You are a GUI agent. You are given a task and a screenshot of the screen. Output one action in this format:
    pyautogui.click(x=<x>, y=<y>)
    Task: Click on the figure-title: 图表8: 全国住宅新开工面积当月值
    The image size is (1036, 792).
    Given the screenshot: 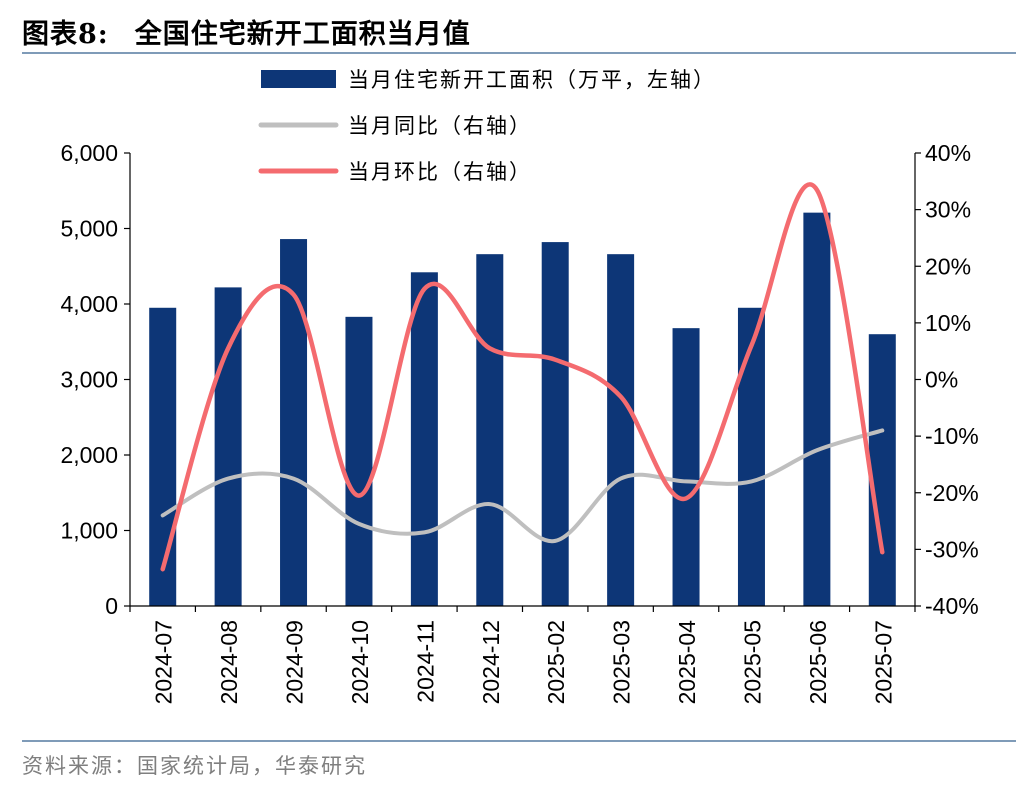 What is the action you would take?
    pyautogui.click(x=246, y=31)
    